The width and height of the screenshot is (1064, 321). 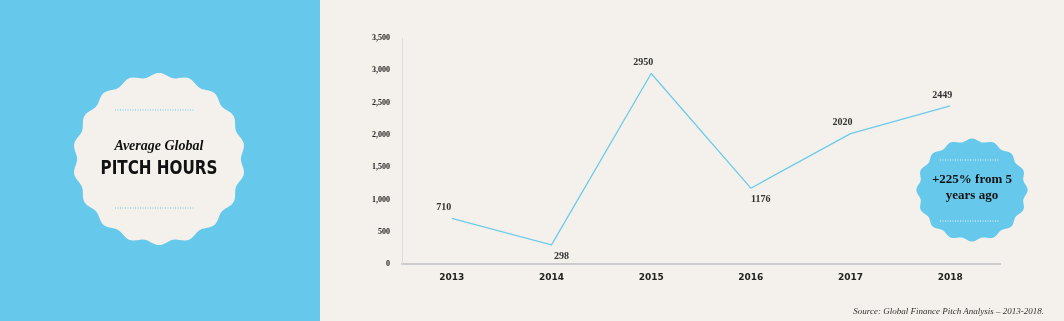 I want to click on x-tick-label: 2018, so click(x=950, y=276).